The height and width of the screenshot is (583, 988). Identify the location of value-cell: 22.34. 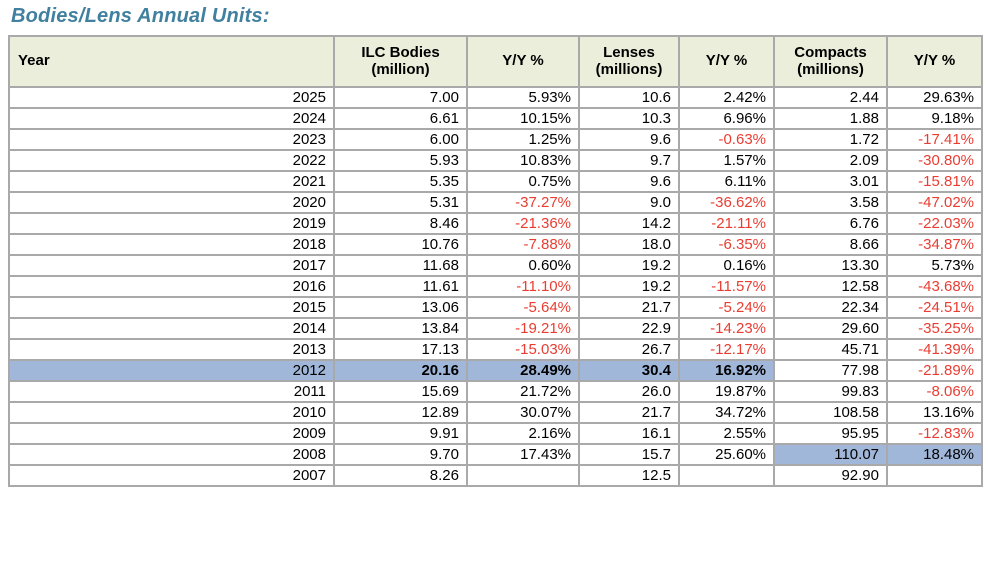
(830, 307).